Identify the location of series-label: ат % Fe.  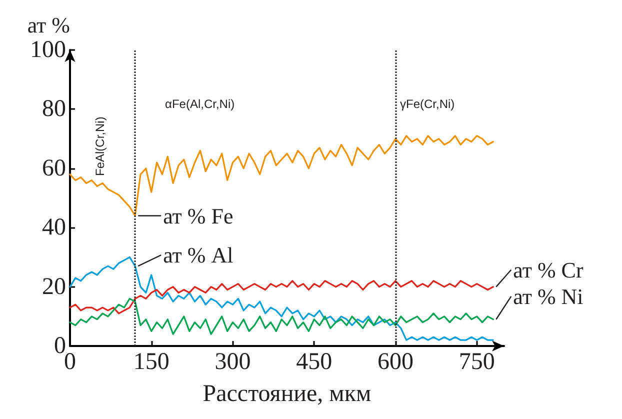
(198, 215).